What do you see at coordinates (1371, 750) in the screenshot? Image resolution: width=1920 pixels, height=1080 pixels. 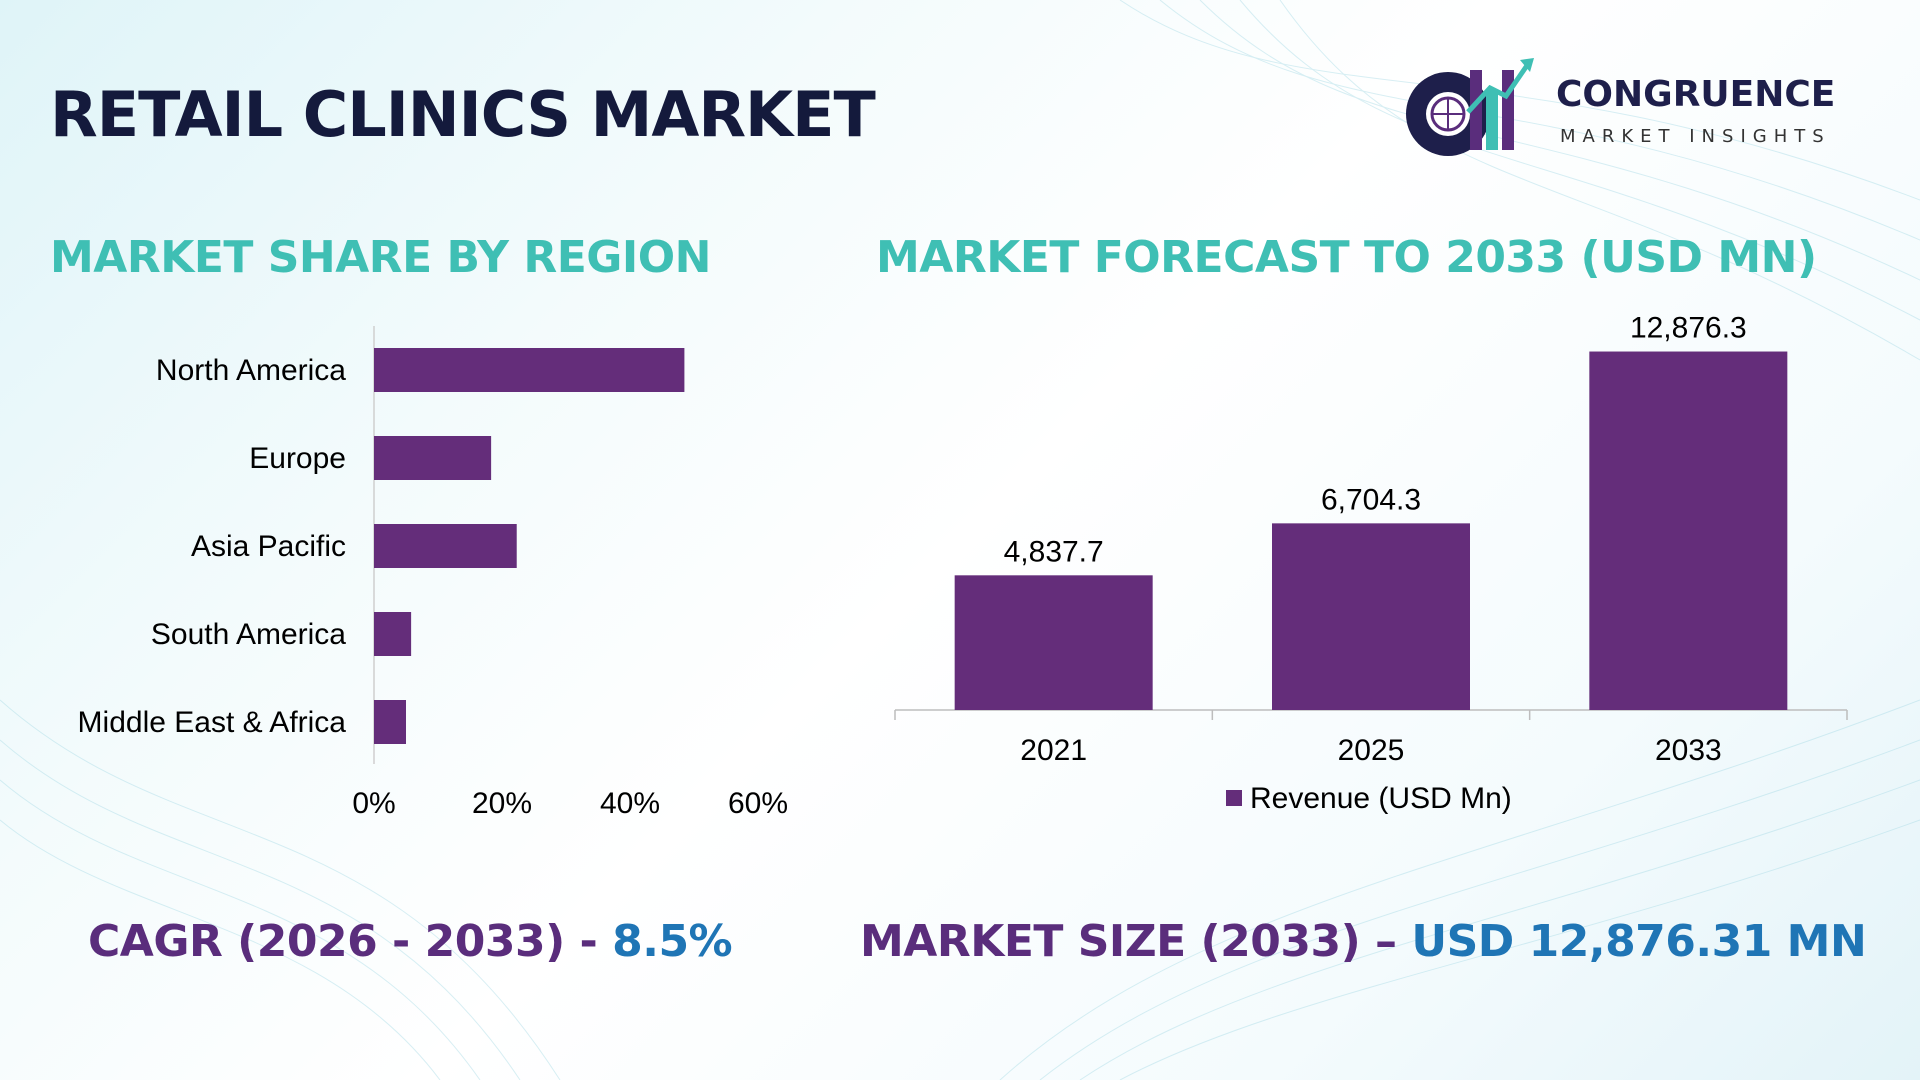 I see `forecast-x-tick-label: 2025` at bounding box center [1371, 750].